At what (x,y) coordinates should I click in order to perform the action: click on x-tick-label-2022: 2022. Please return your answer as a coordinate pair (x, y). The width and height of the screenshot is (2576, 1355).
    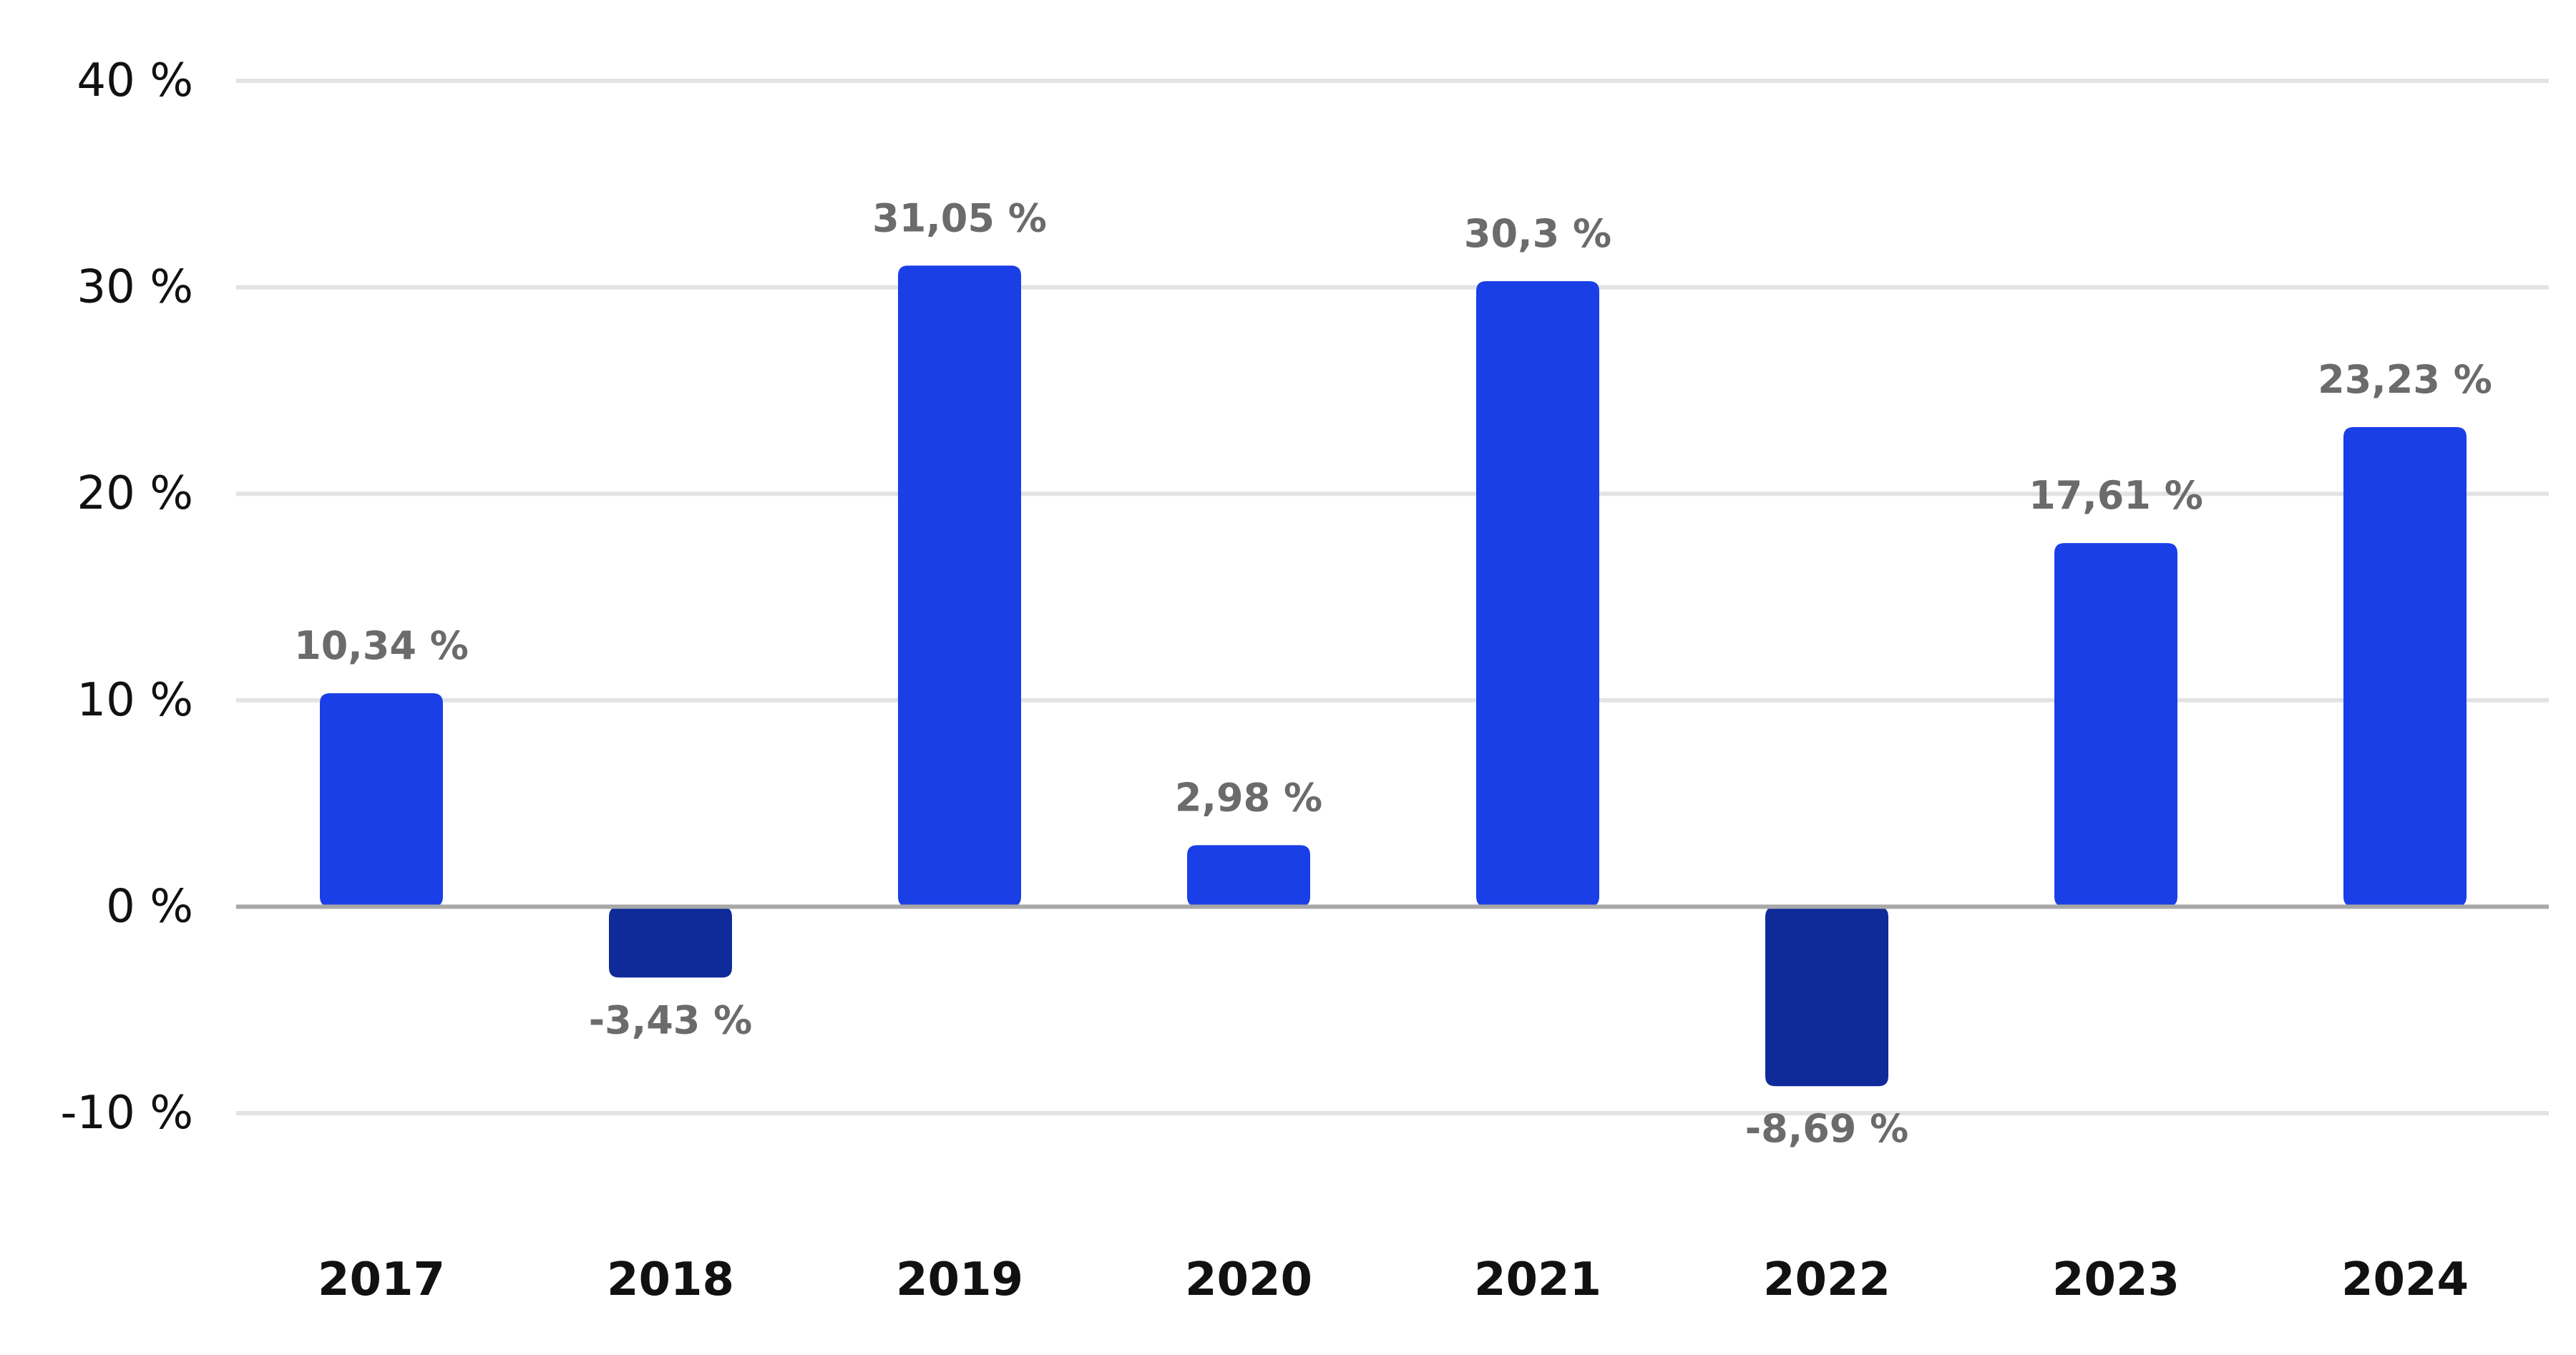
    Looking at the image, I should click on (1826, 1279).